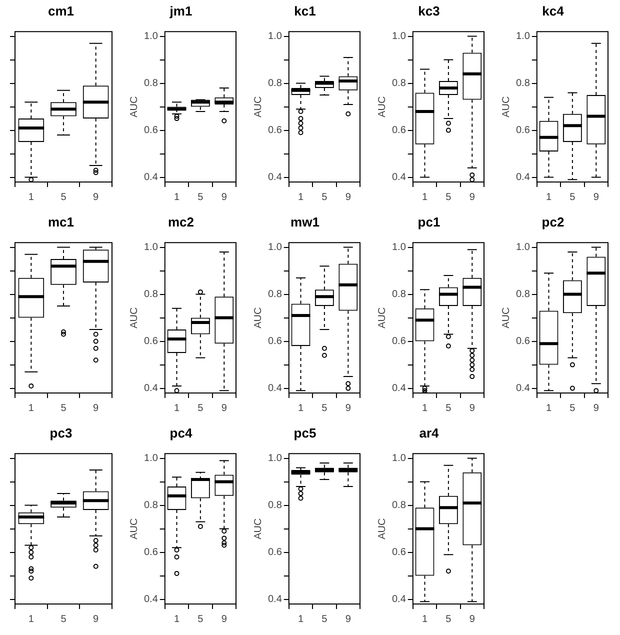  I want to click on chart-title: pc2, so click(553, 222).